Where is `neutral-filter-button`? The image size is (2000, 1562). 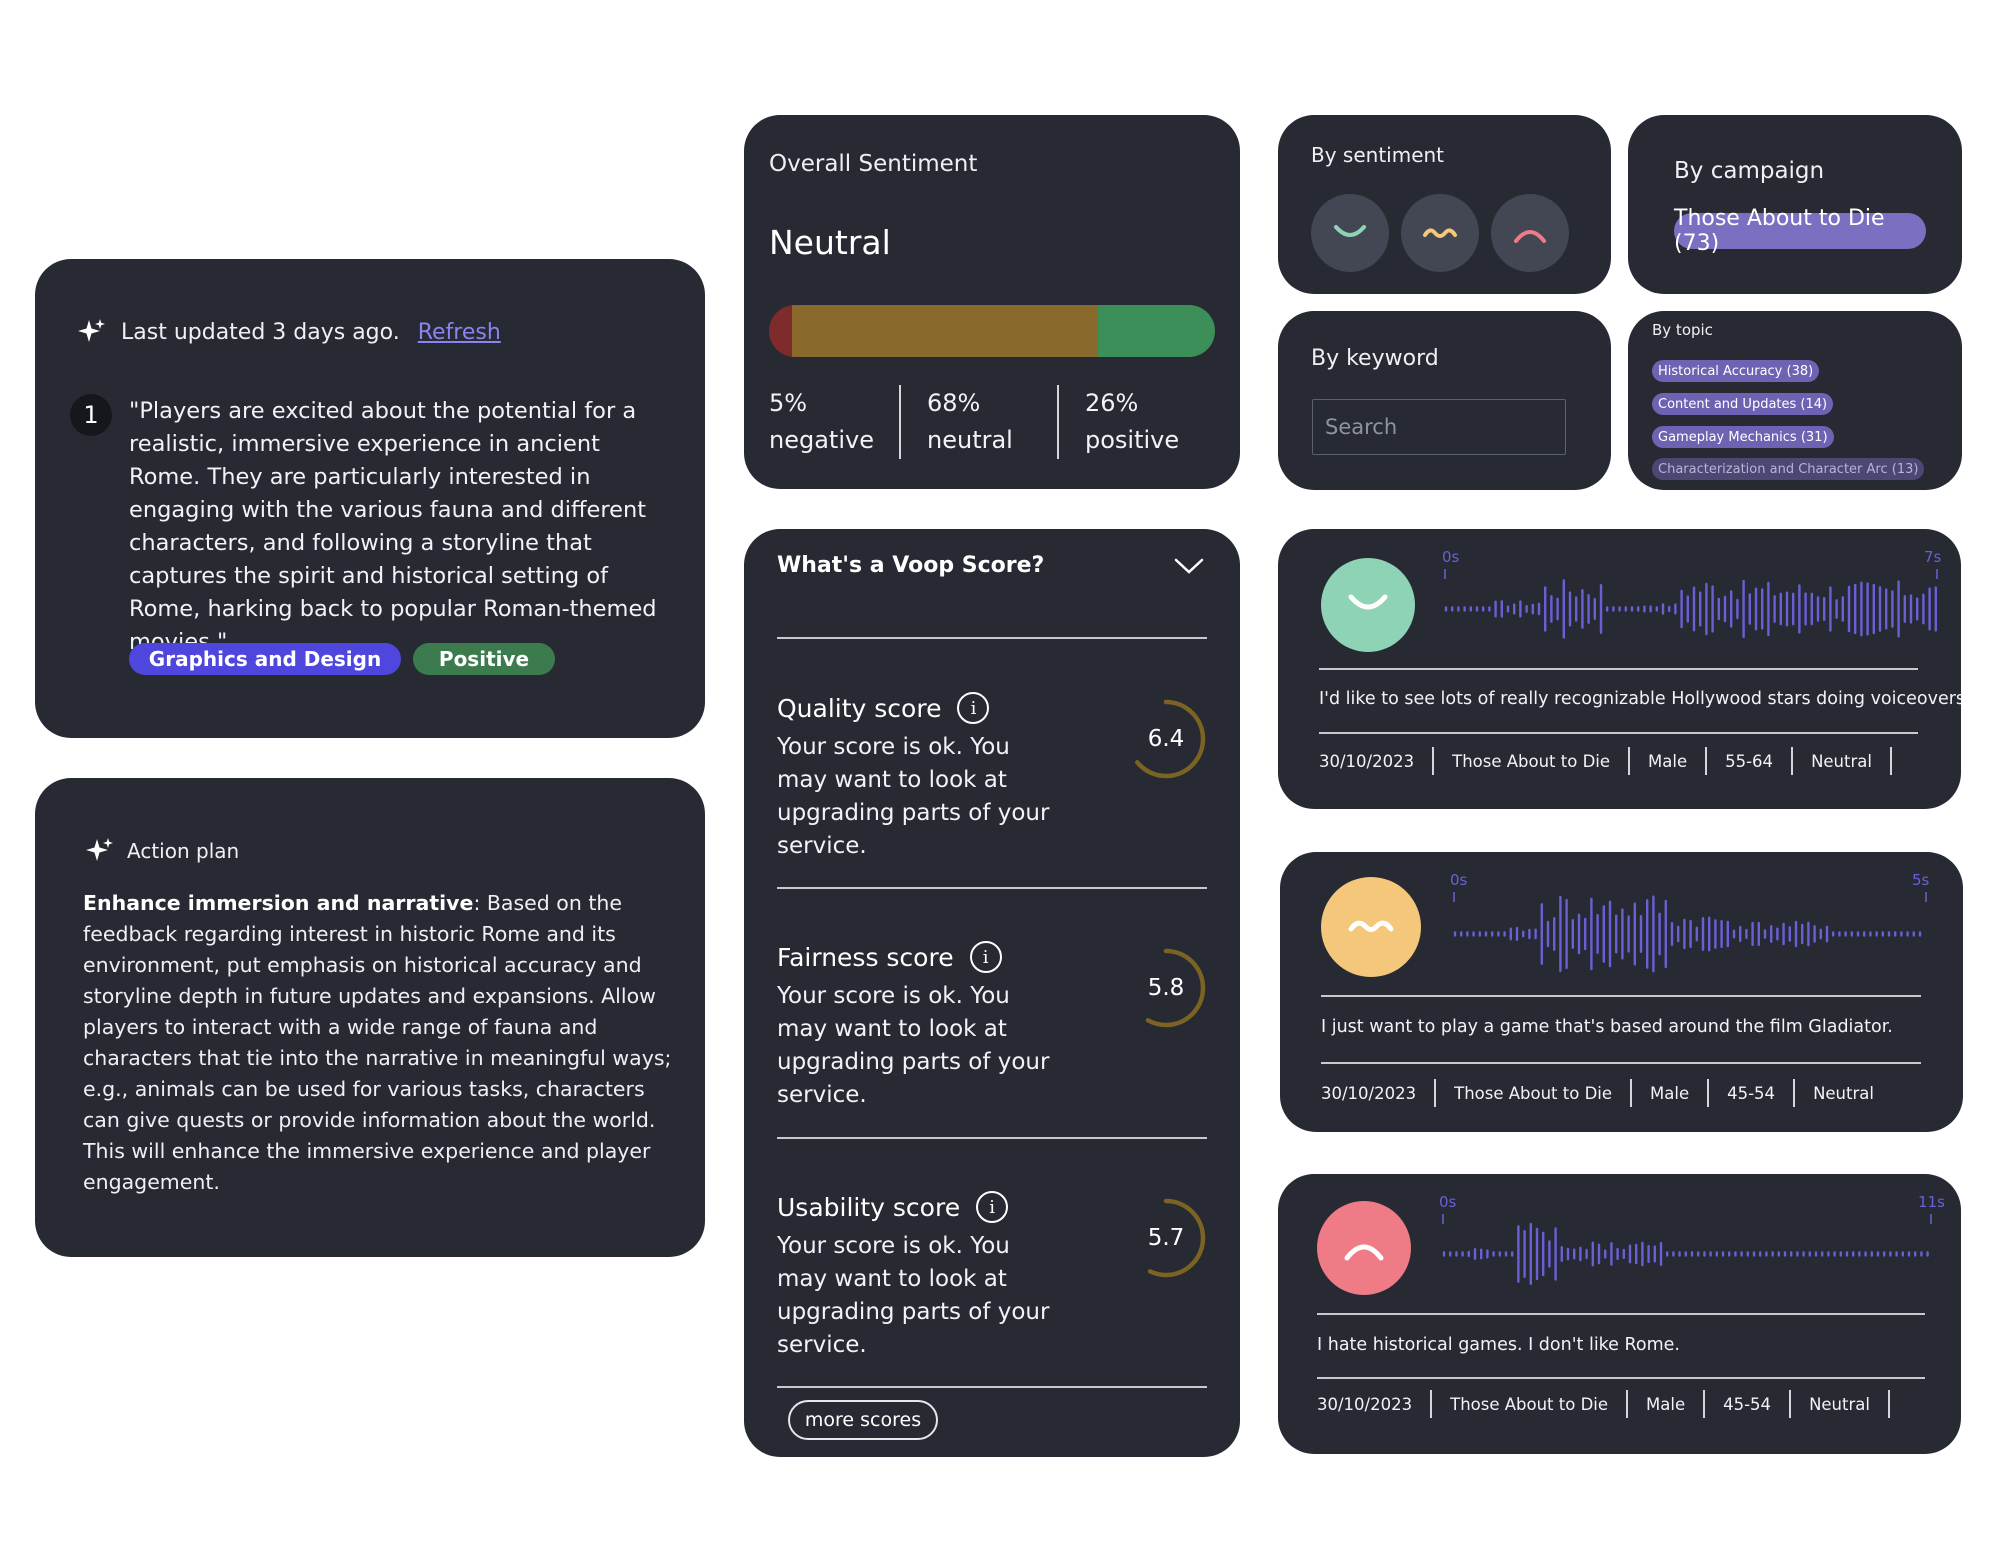 neutral-filter-button is located at coordinates (1440, 233).